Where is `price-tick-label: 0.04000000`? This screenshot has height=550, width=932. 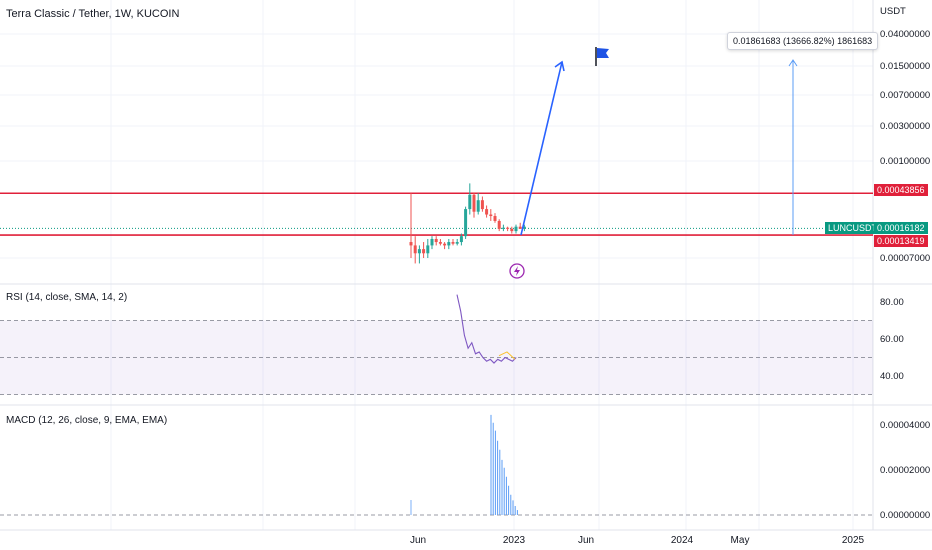
price-tick-label: 0.04000000 is located at coordinates (905, 34).